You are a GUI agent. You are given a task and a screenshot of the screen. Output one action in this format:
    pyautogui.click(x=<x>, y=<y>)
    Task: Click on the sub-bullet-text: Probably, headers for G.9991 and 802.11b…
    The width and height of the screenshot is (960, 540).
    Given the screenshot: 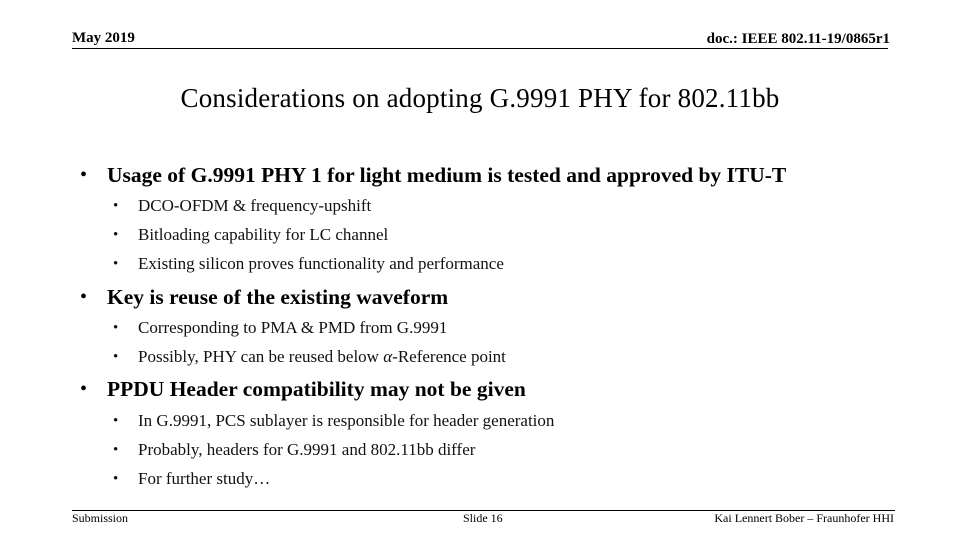 What is the action you would take?
    pyautogui.click(x=307, y=449)
    